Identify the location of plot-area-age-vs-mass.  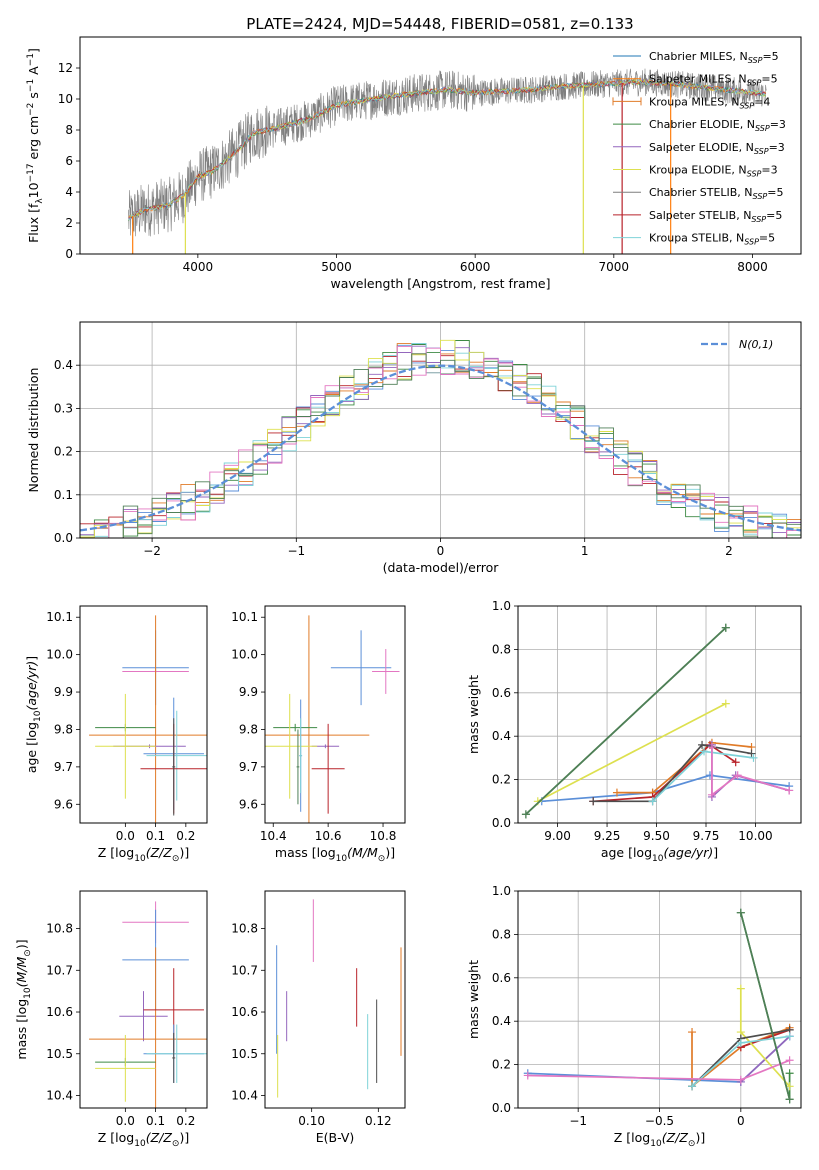
(332, 719).